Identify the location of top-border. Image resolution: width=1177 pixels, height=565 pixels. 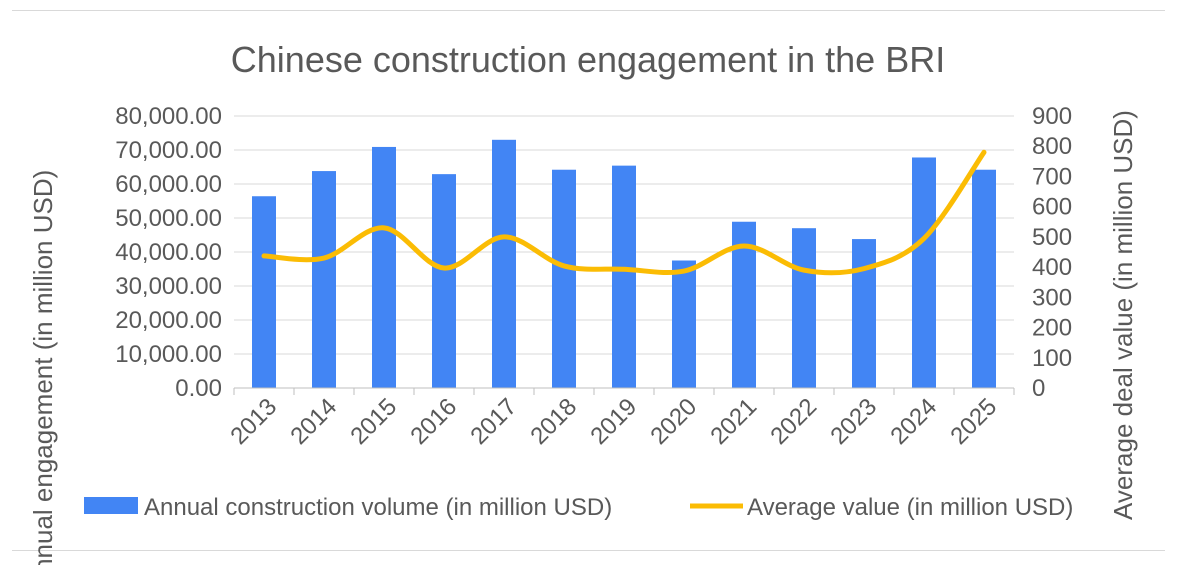
(588, 10).